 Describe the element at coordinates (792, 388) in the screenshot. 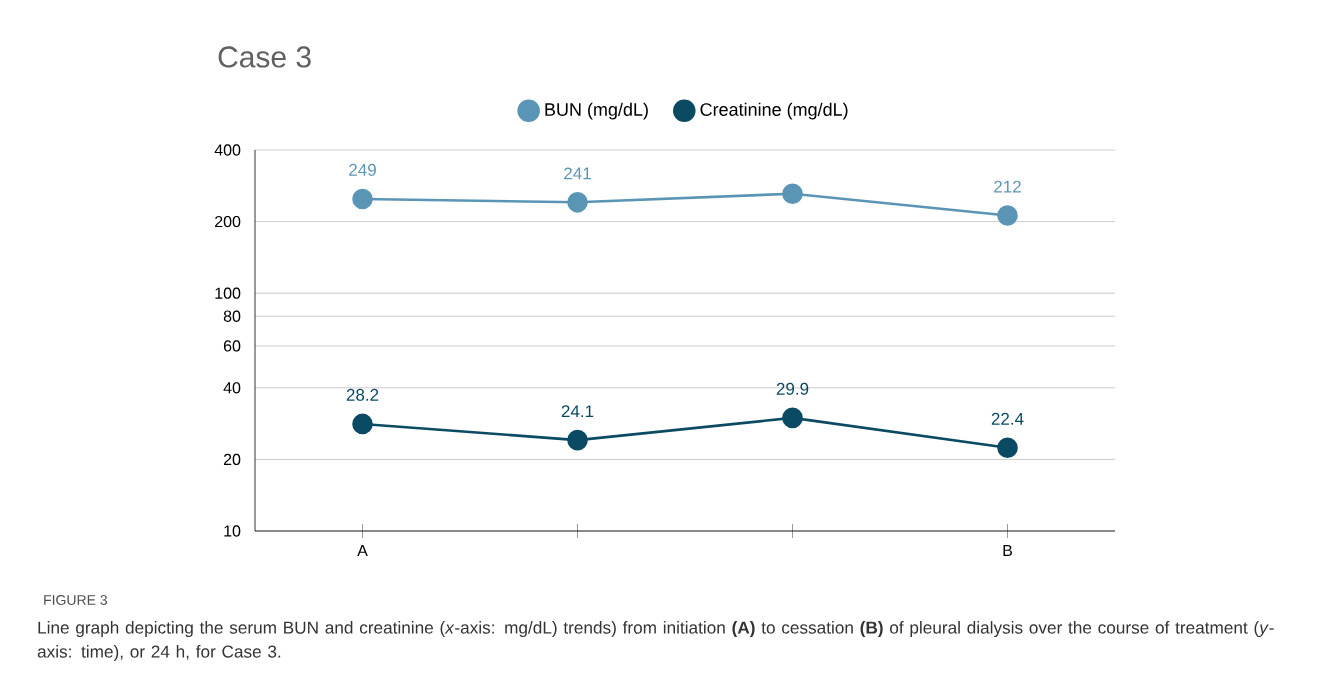

I see `data-label: 29.9` at that location.